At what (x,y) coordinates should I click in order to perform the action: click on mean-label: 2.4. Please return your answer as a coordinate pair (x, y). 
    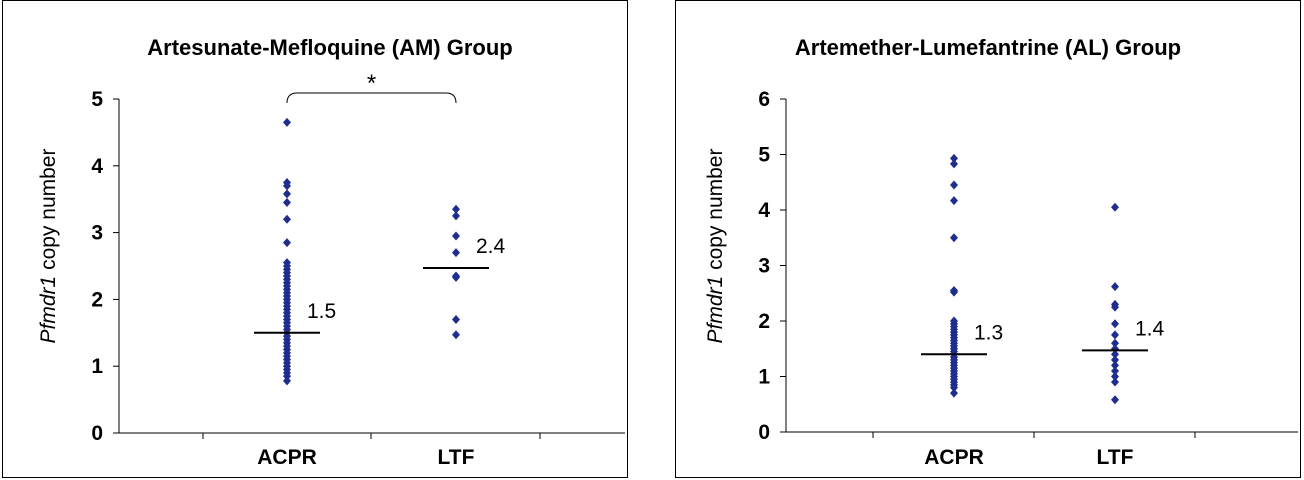
    Looking at the image, I should click on (491, 246).